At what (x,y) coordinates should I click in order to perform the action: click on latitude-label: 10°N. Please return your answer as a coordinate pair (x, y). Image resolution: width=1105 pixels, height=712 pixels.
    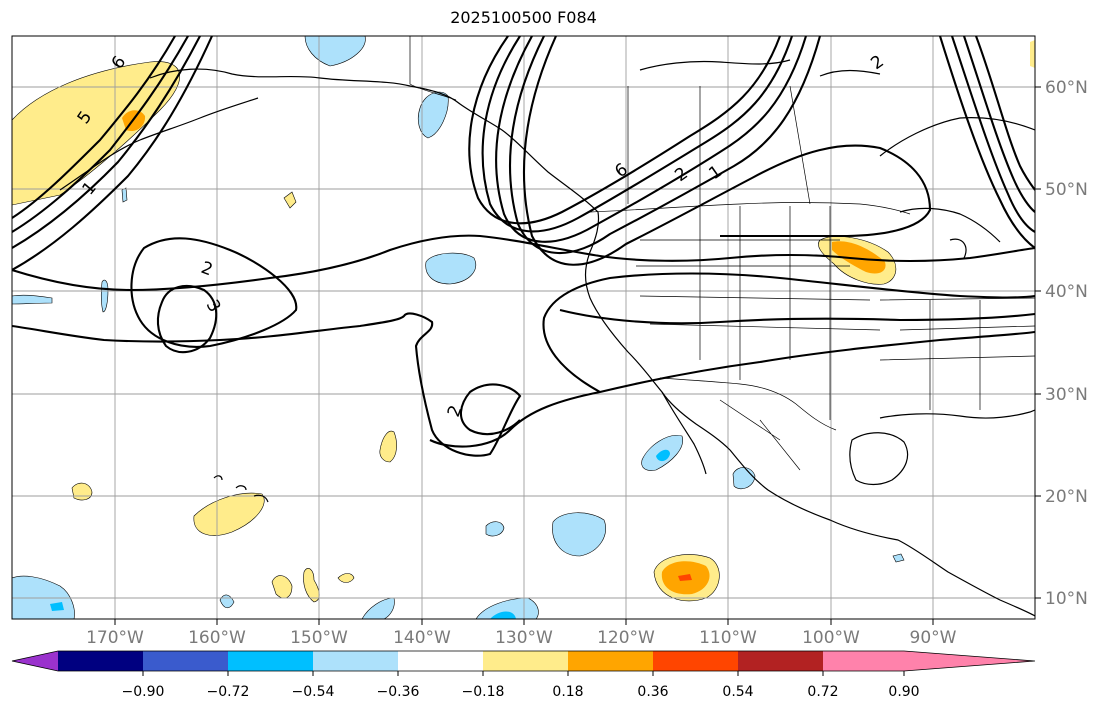
    Looking at the image, I should click on (1066, 599).